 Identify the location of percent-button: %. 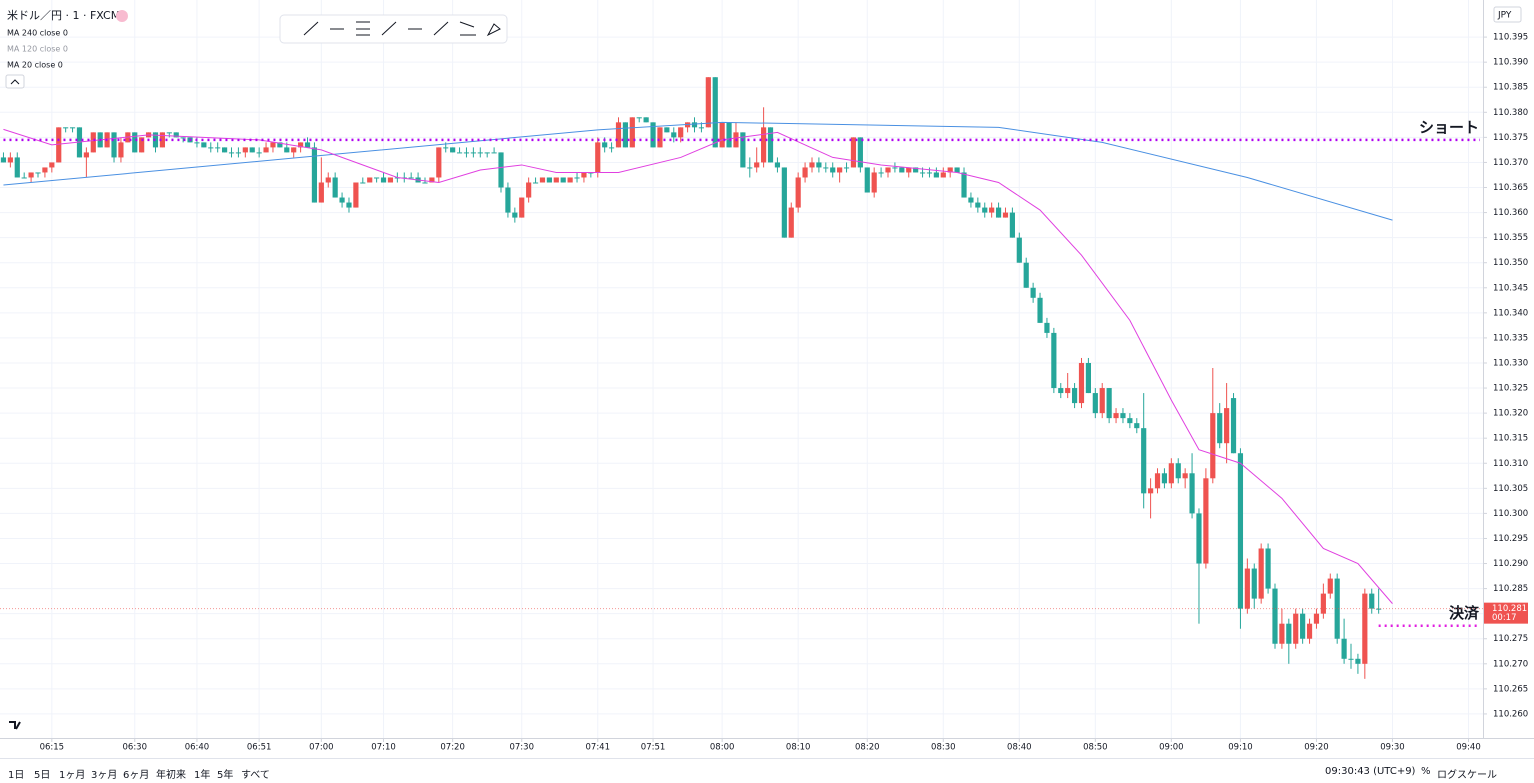
(1426, 771).